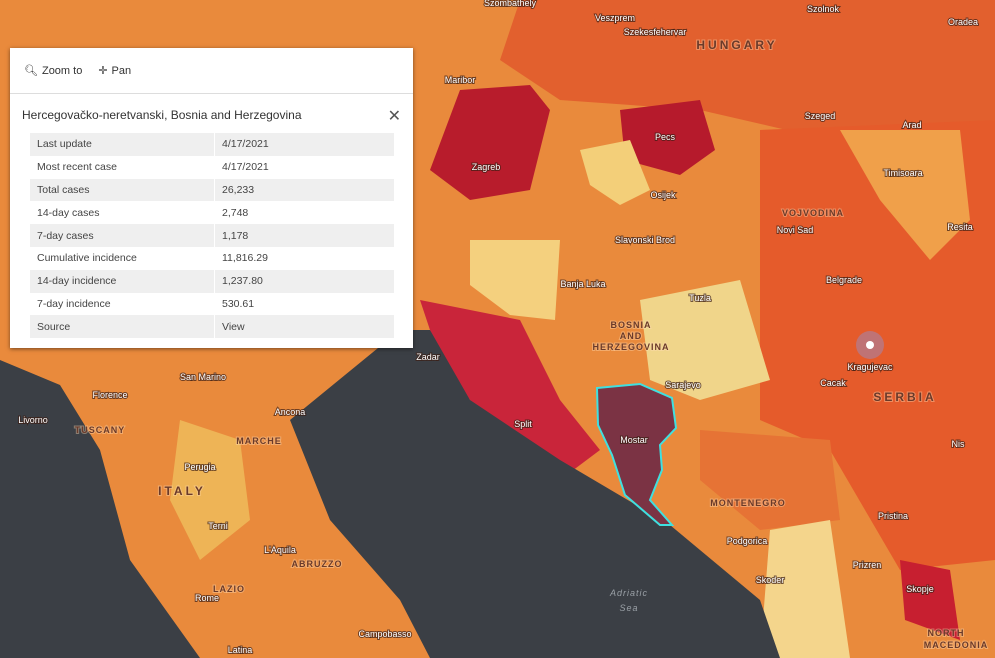 The width and height of the screenshot is (995, 658). Describe the element at coordinates (645, 240) in the screenshot. I see `map-label: Slavonski Brod` at that location.